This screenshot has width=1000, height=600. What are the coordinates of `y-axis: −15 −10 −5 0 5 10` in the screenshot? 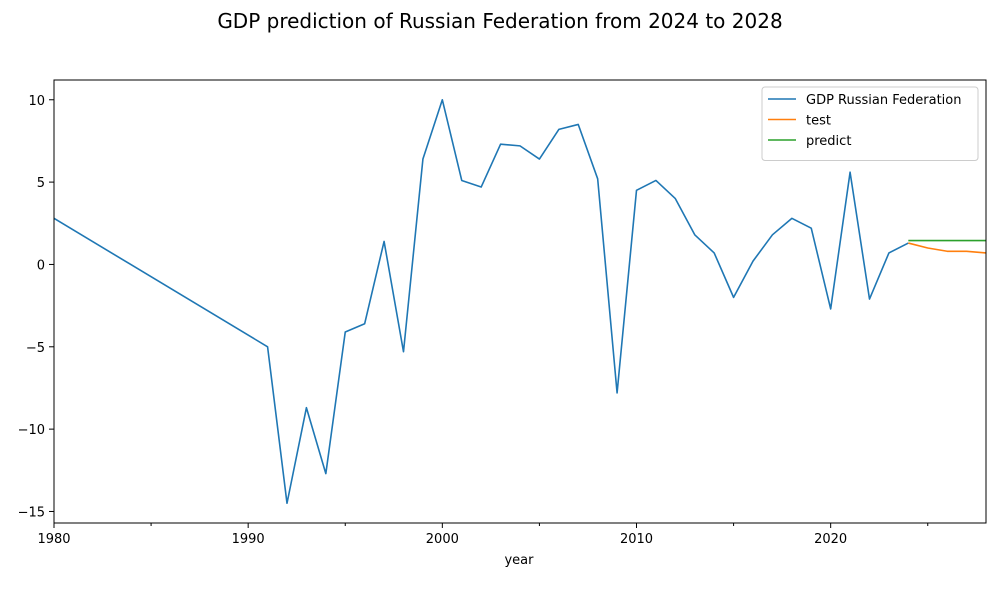 It's located at (36, 307).